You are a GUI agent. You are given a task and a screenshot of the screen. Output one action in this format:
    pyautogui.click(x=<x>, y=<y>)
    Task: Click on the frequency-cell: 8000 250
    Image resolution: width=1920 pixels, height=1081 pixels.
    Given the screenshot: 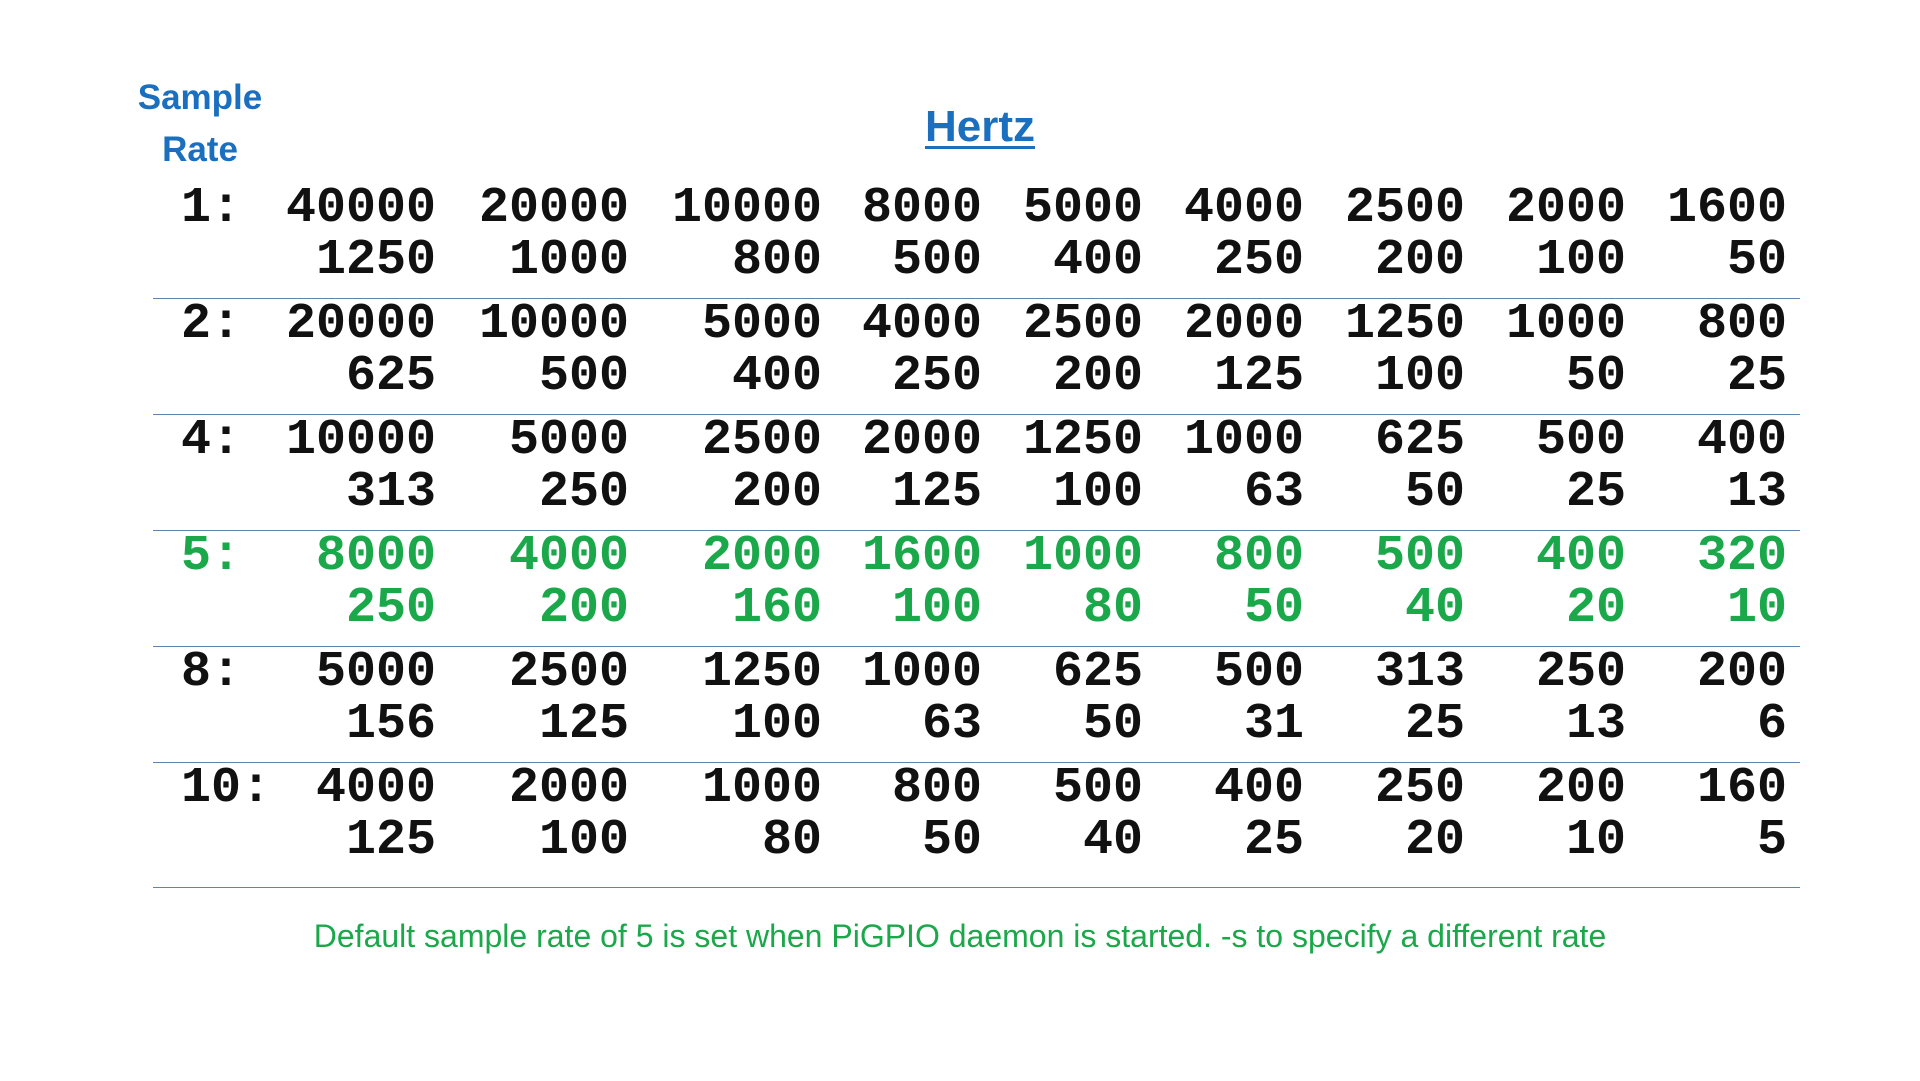 What is the action you would take?
    pyautogui.click(x=376, y=583)
    